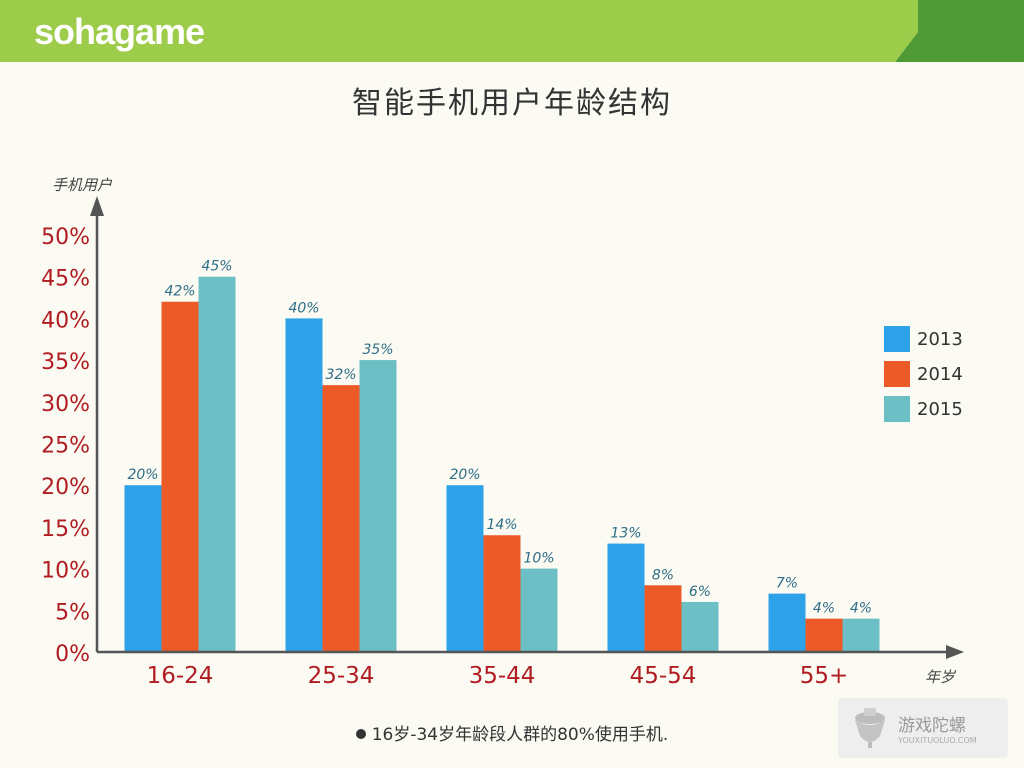  Describe the element at coordinates (180, 676) in the screenshot. I see `x-tick-label: 16-24` at that location.